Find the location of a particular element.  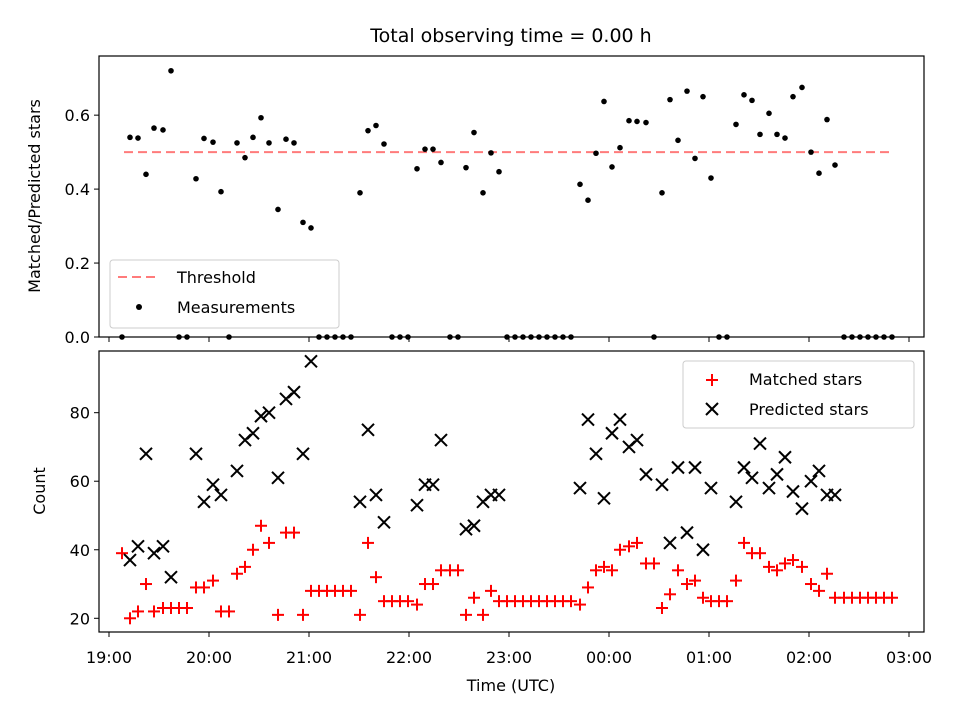

bottom-y-tick-label: 20 is located at coordinates (80, 618).